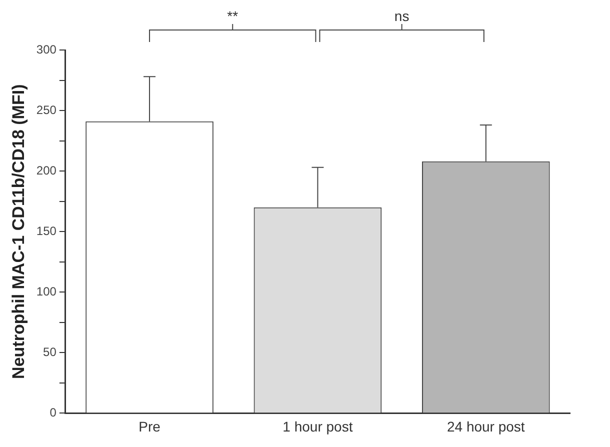 This screenshot has width=610, height=447. I want to click on y-tick-label: 300, so click(46, 49).